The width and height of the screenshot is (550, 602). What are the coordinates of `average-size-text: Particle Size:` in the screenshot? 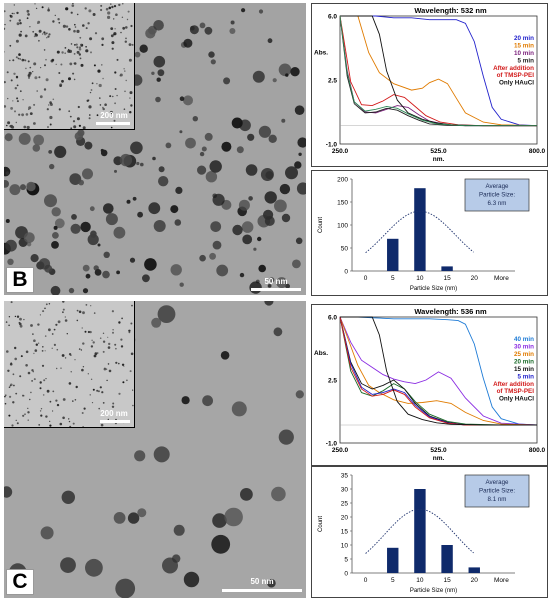 It's located at (497, 491).